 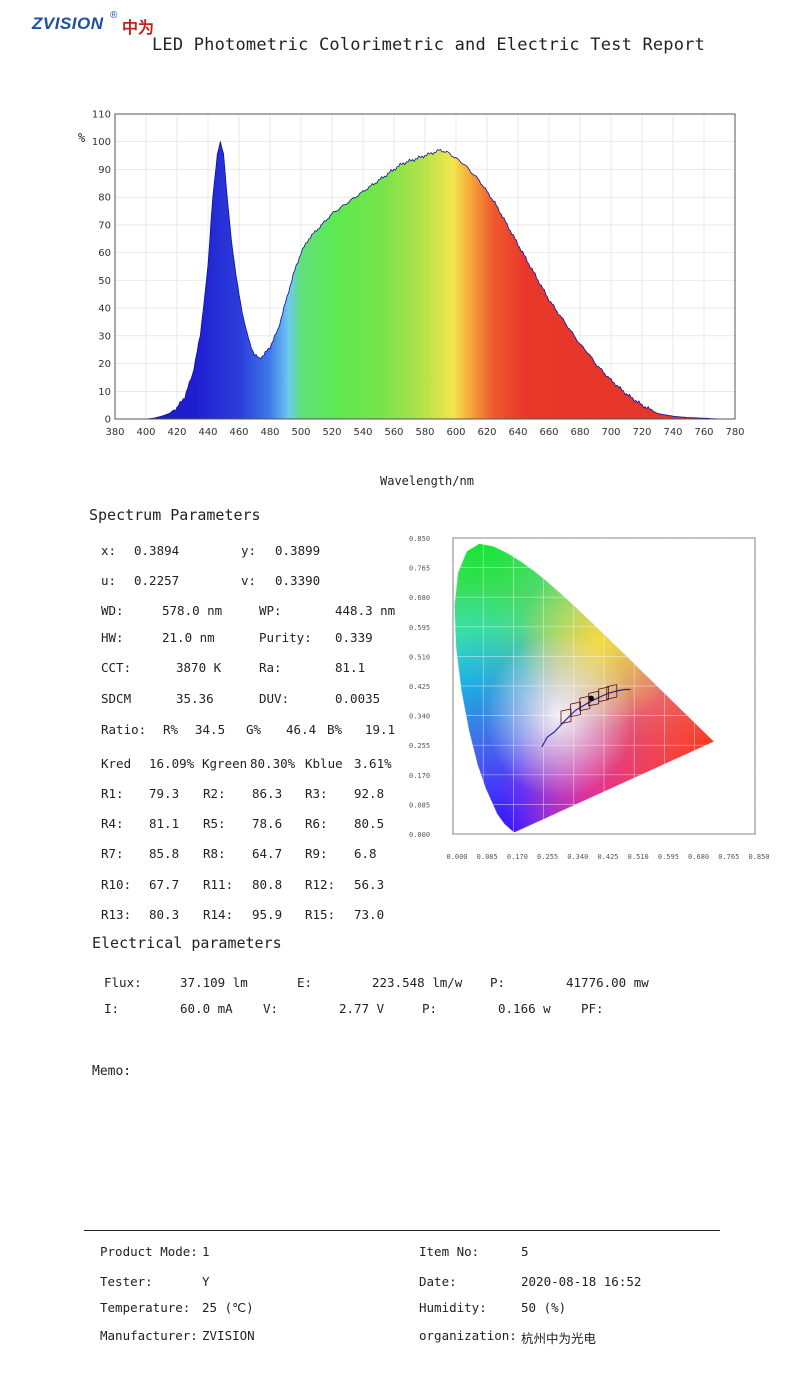 What do you see at coordinates (581, 1281) in the screenshot?
I see `date-value: 2020-08-18 16:52` at bounding box center [581, 1281].